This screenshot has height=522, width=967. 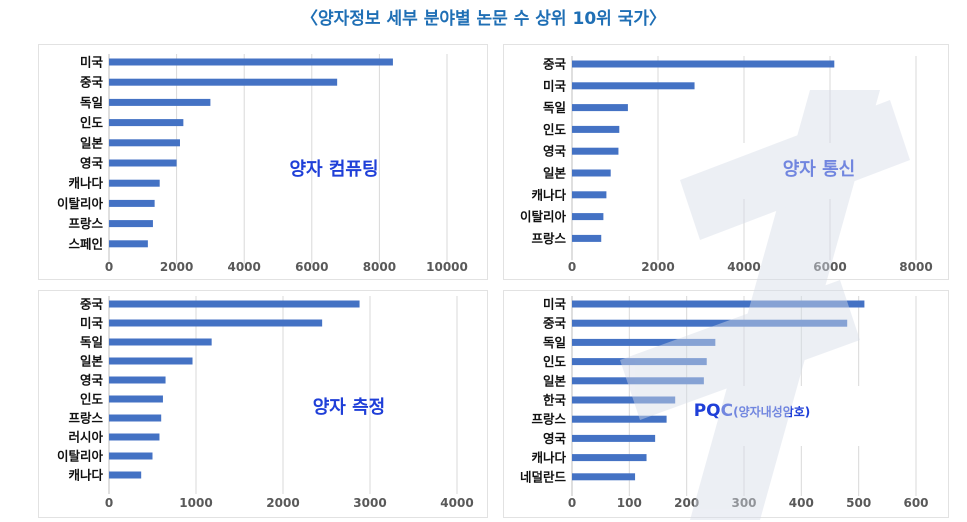 I want to click on x-tick-label: 1000, so click(x=195, y=503).